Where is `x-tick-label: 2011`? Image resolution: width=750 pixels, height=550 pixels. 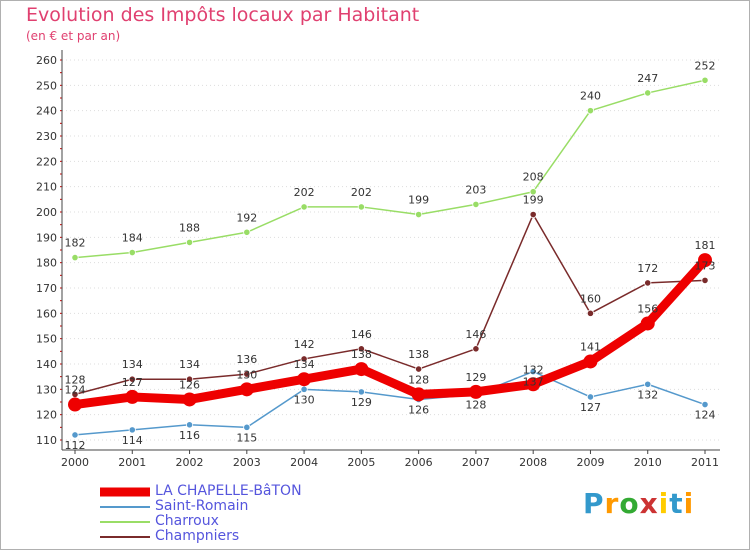
x-tick-label: 2011 is located at coordinates (705, 462).